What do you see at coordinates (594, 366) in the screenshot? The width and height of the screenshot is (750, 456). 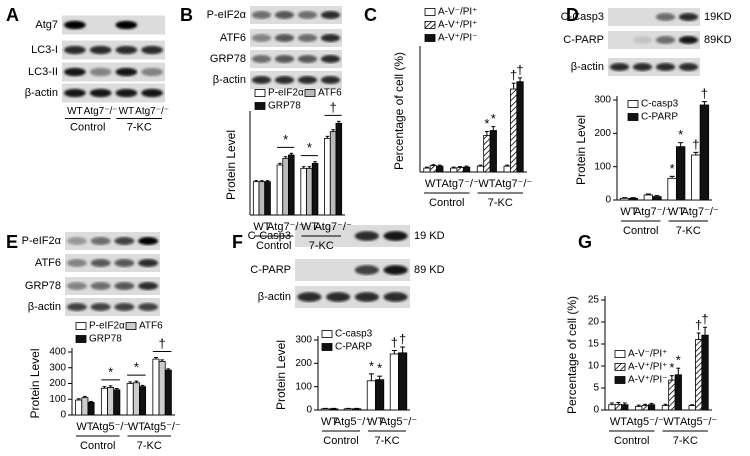 I see `y-tick-label: 10` at bounding box center [594, 366].